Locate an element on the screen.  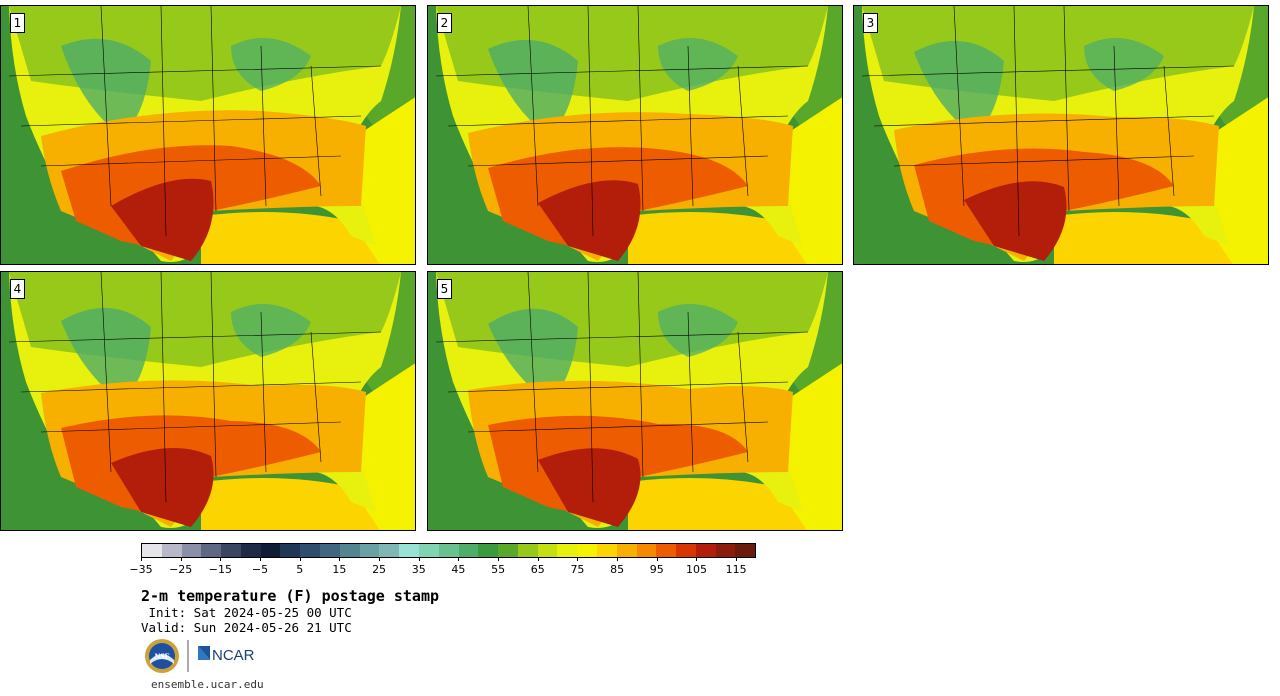
valid-time: Valid: Sun 2024-05-26 21 UTC is located at coordinates (246, 627).